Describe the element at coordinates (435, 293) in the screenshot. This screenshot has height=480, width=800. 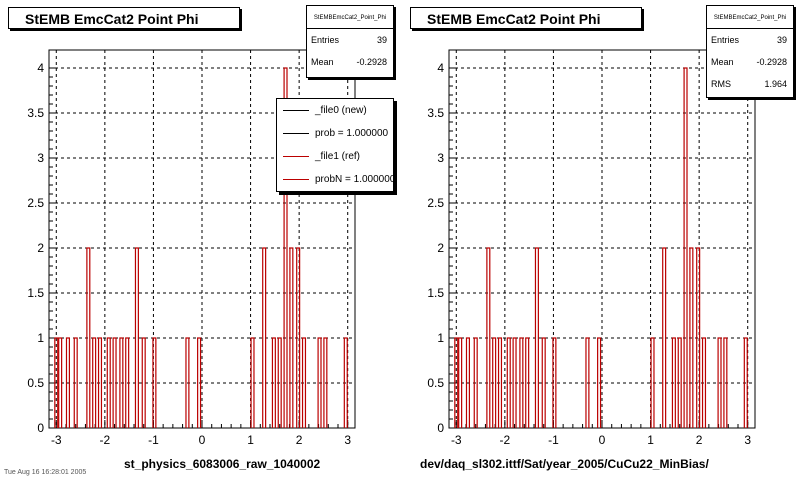
I see `y-tick-label: 1.5` at that location.